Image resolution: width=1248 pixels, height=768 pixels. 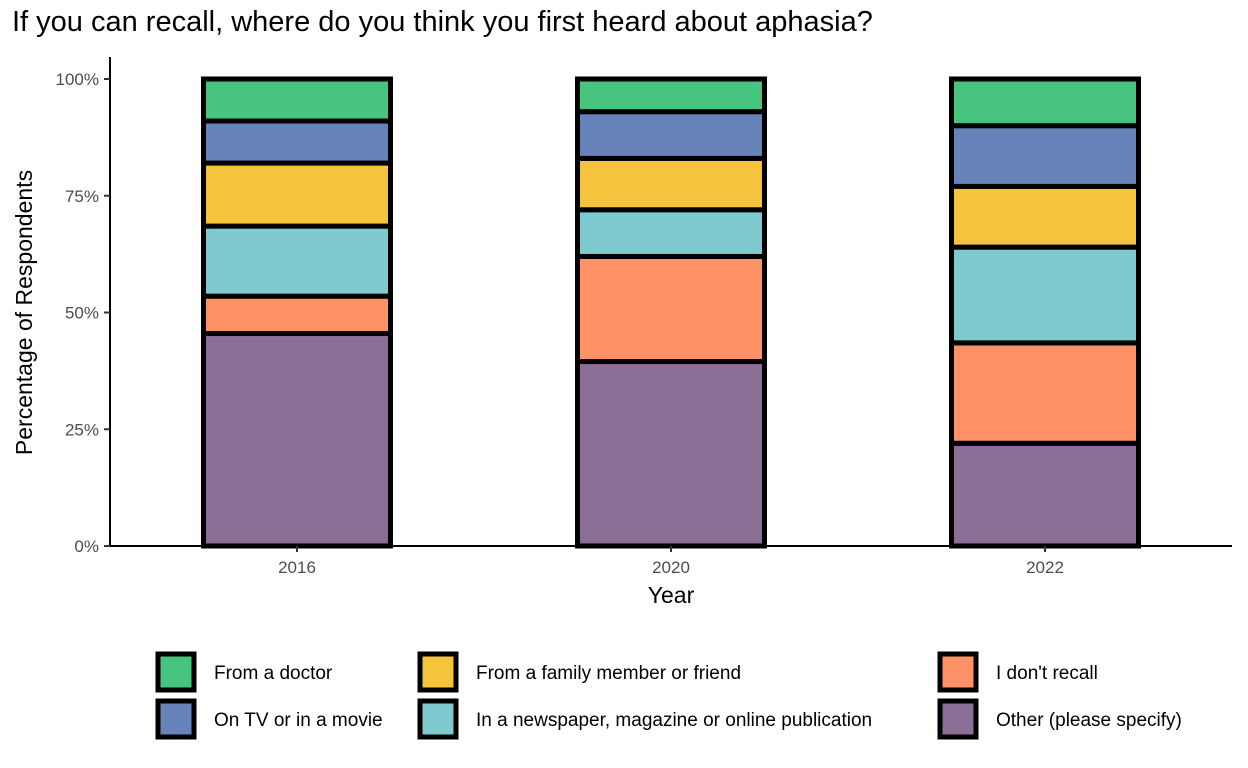 I want to click on bar-segment-2022-i-don-t-recall, so click(x=1045, y=393).